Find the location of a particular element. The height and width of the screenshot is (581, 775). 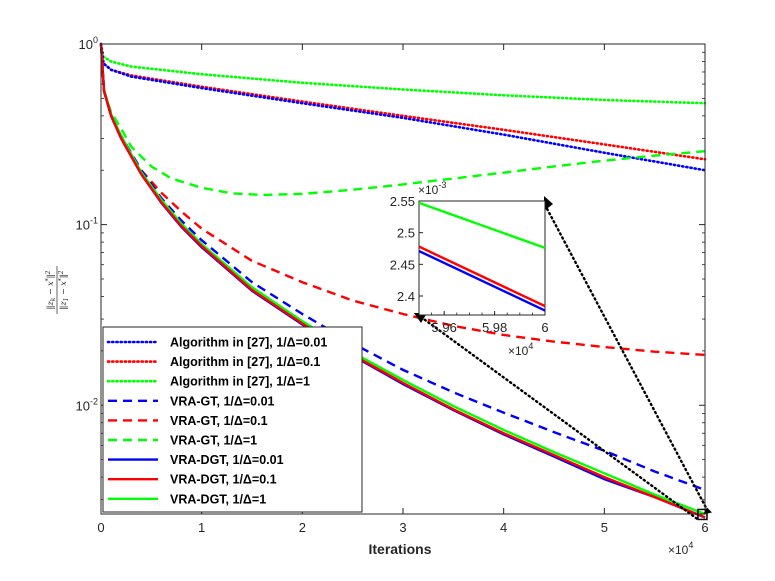

x-multiplier-base: ×10 is located at coordinates (678, 550).